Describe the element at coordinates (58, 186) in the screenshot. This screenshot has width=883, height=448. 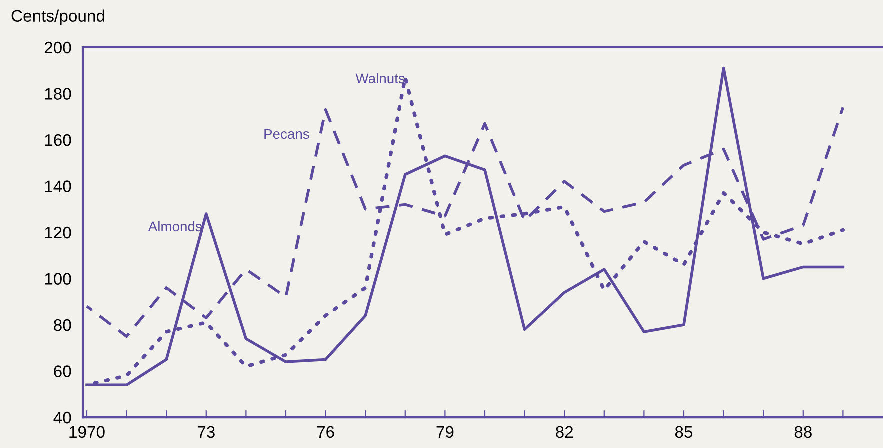
I see `y-tick-label: 140` at that location.